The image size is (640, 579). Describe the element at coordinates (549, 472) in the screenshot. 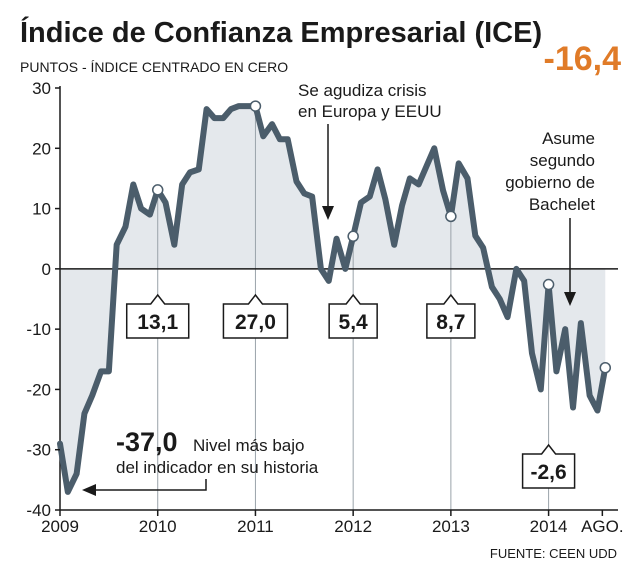

I see `callout-label: -2,6` at that location.